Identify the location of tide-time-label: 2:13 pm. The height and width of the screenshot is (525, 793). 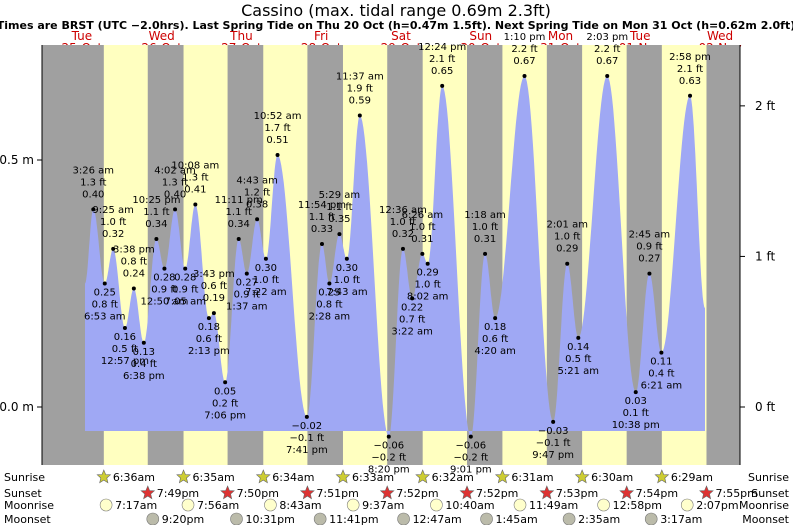
(209, 351).